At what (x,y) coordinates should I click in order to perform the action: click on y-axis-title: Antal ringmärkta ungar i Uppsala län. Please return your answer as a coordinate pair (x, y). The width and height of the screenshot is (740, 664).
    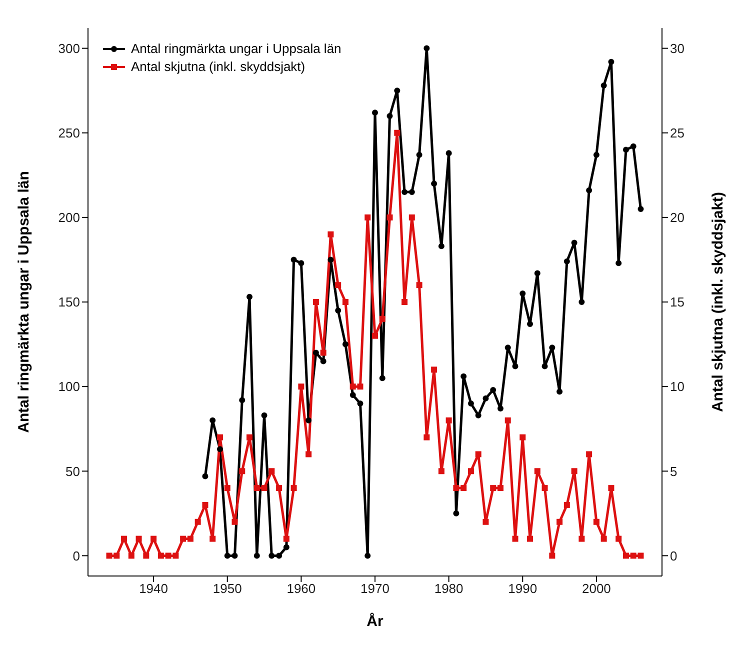
    Looking at the image, I should click on (23, 302).